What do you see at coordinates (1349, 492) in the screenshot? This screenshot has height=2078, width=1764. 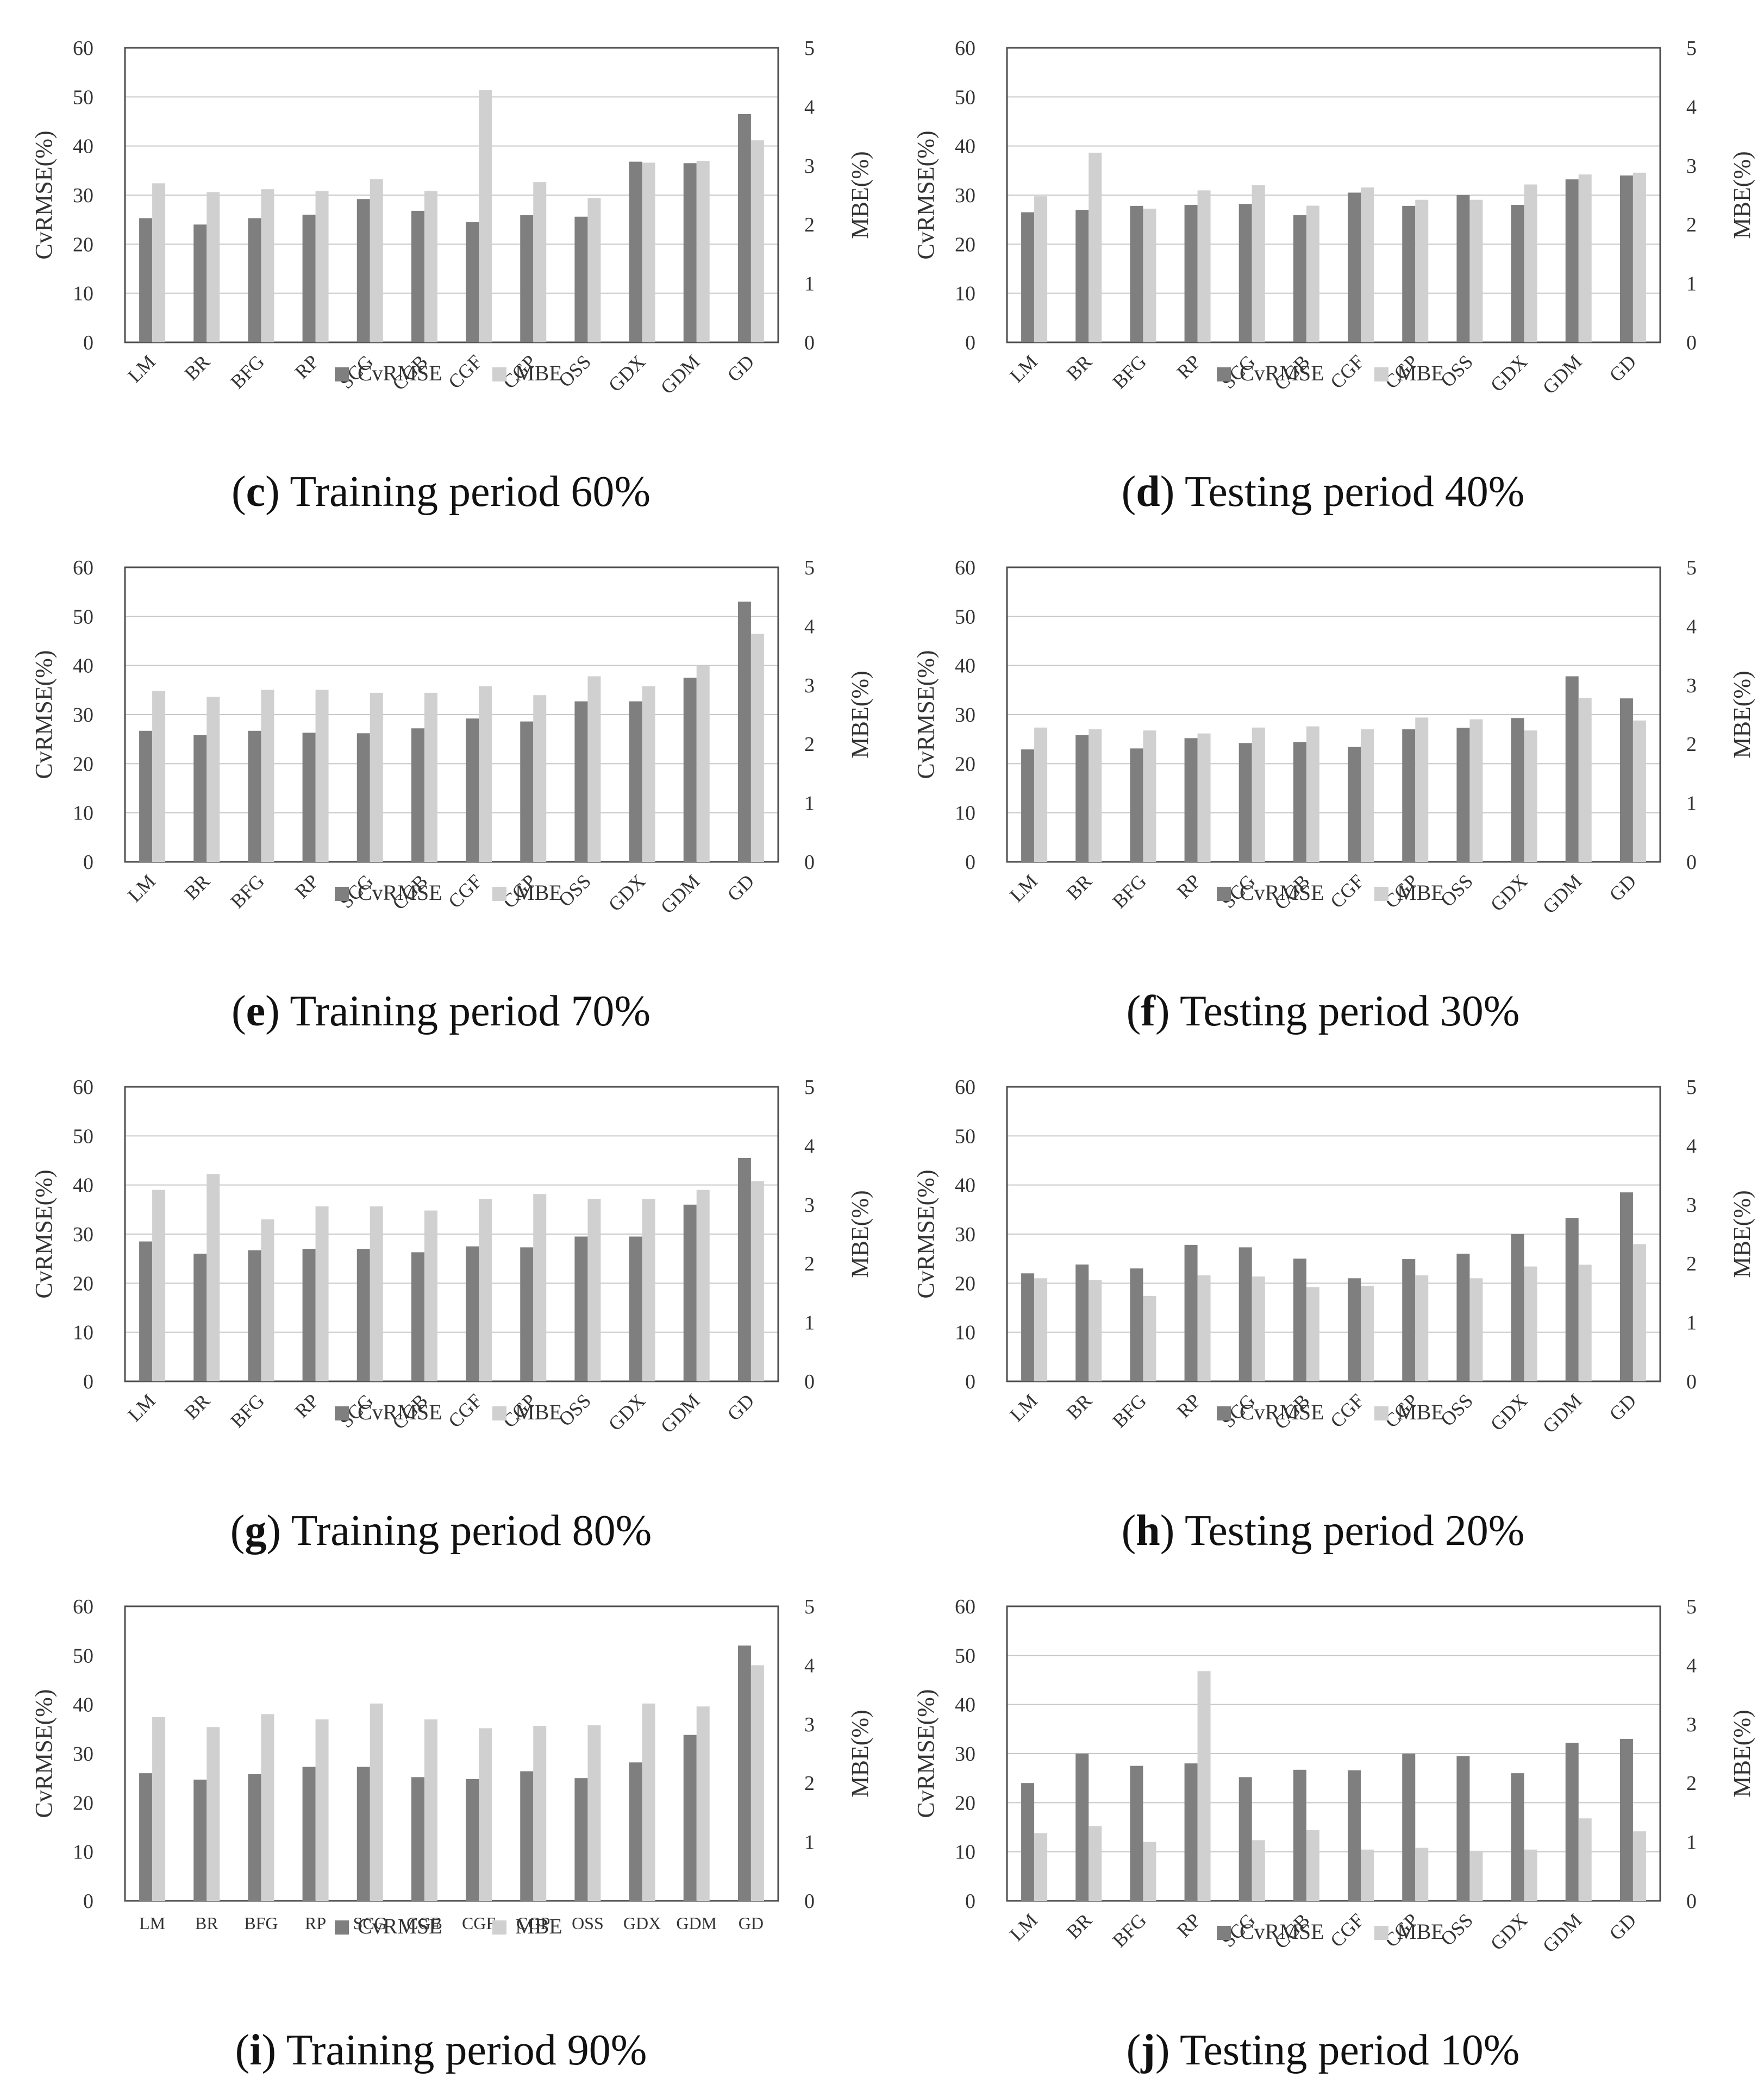 I see `panel-d-caption-text: Testing period 40%` at bounding box center [1349, 492].